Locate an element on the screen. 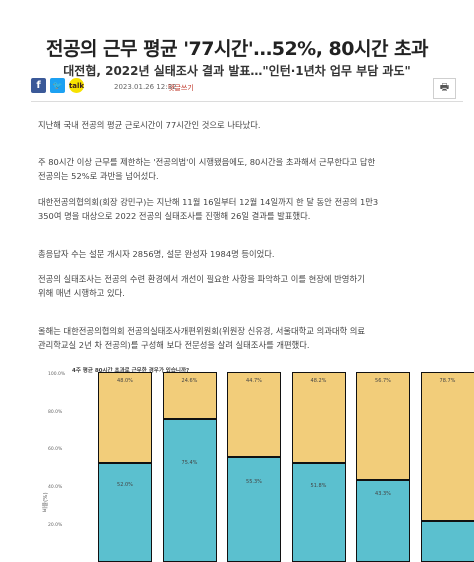  y-tick-label: 80.0% is located at coordinates (55, 412).